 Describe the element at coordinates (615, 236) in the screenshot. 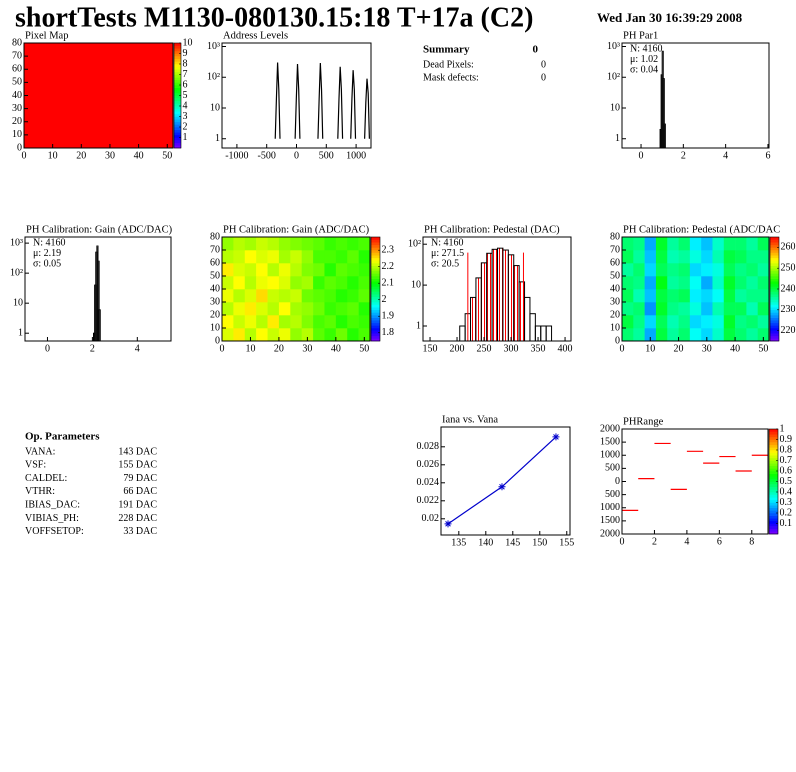

I see `y-tick-label: 80` at that location.